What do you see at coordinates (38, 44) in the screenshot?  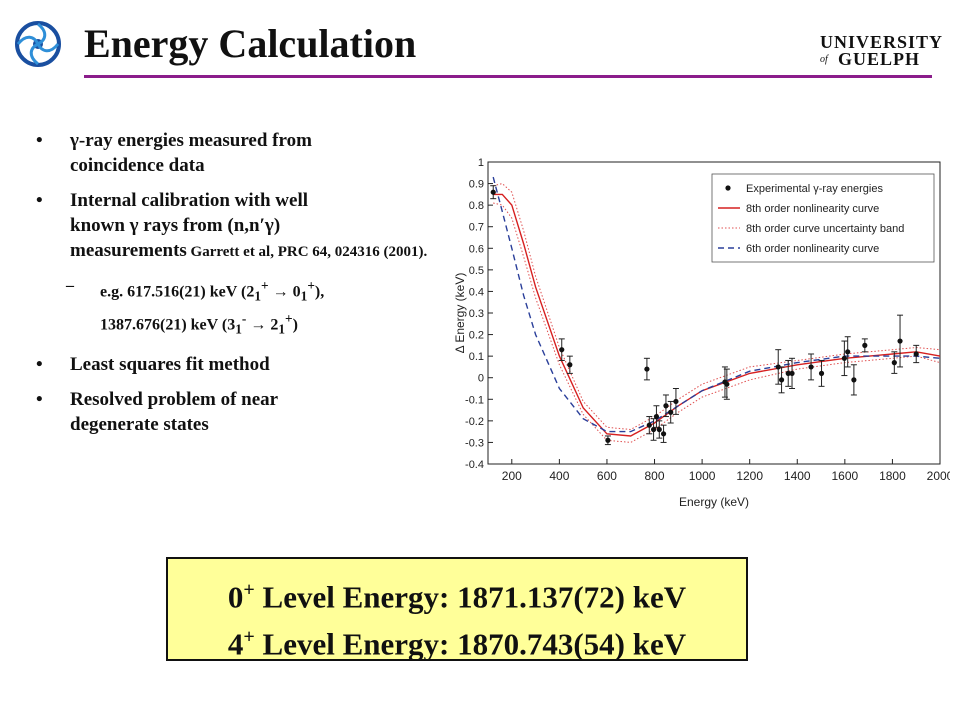 I see `swirl-logo-icon` at bounding box center [38, 44].